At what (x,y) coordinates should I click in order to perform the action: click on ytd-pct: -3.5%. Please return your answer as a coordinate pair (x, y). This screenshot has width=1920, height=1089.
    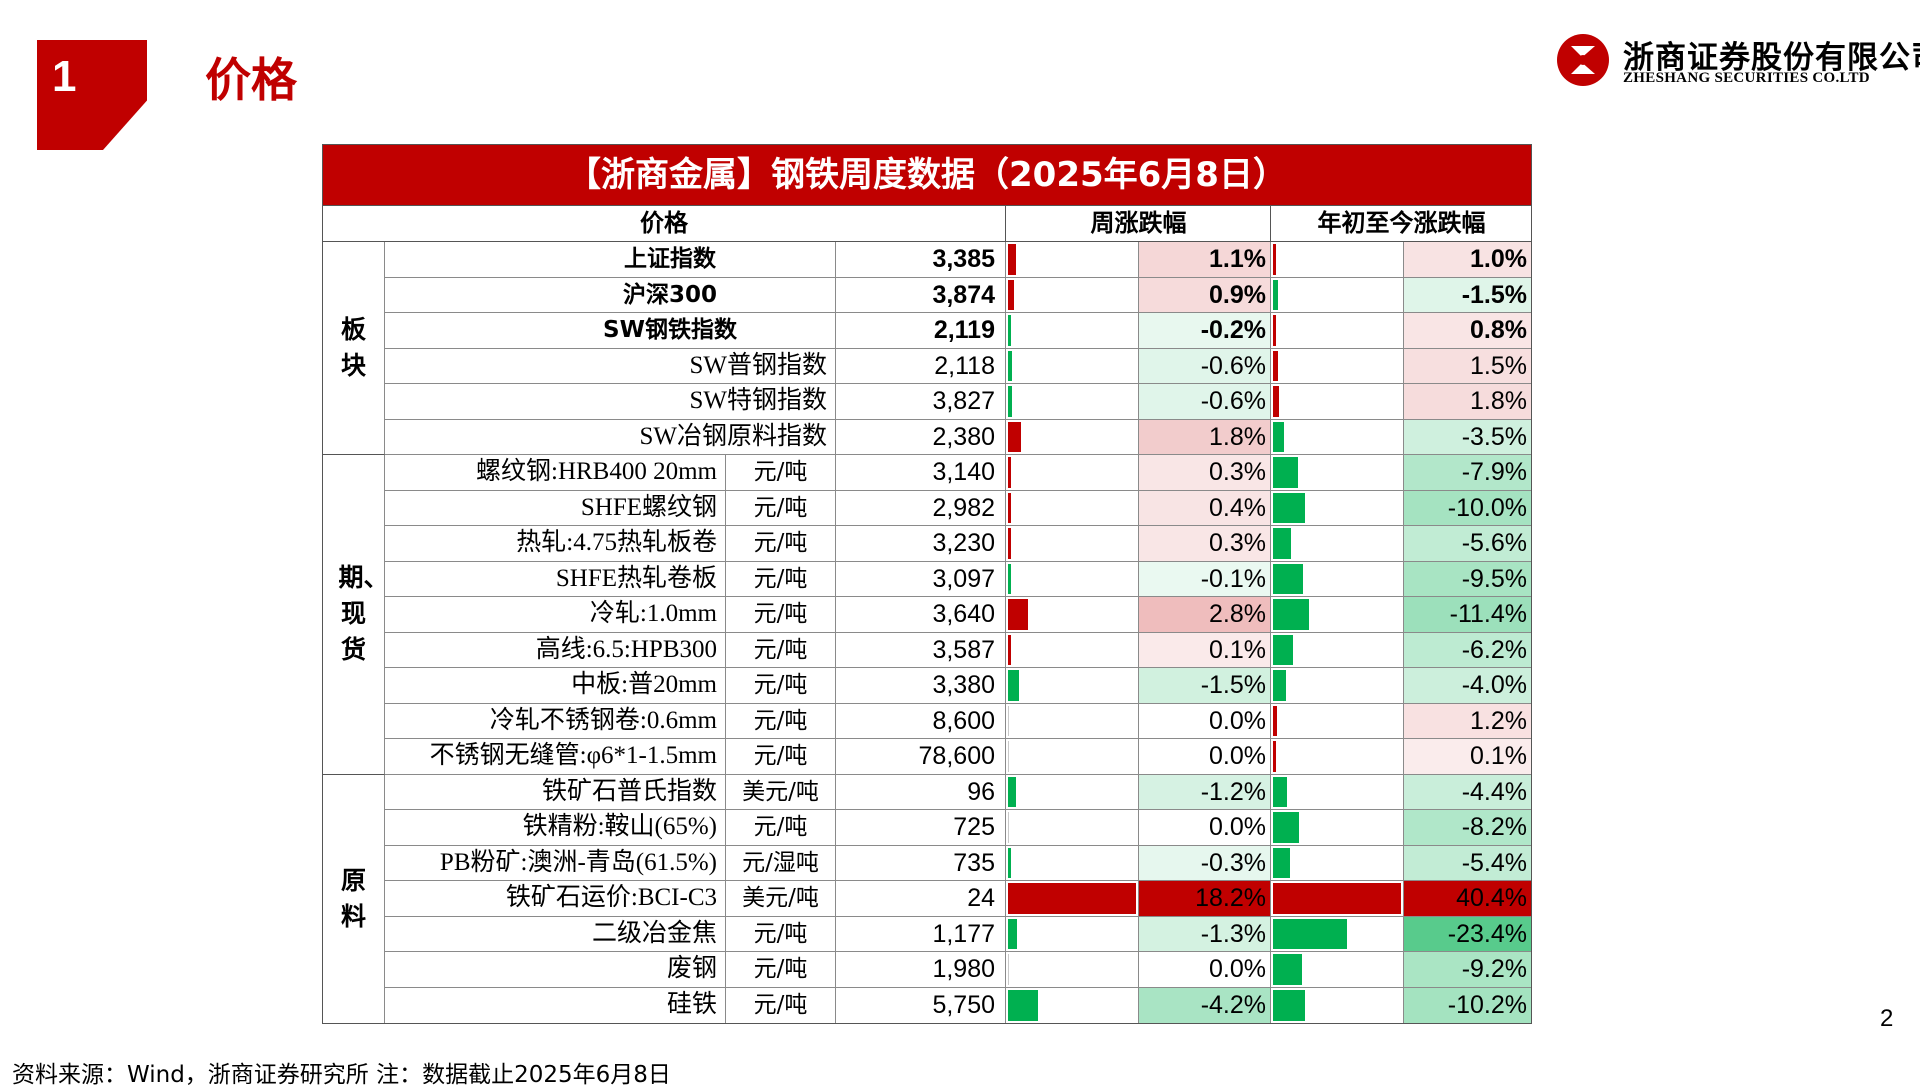
    Looking at the image, I should click on (1467, 436).